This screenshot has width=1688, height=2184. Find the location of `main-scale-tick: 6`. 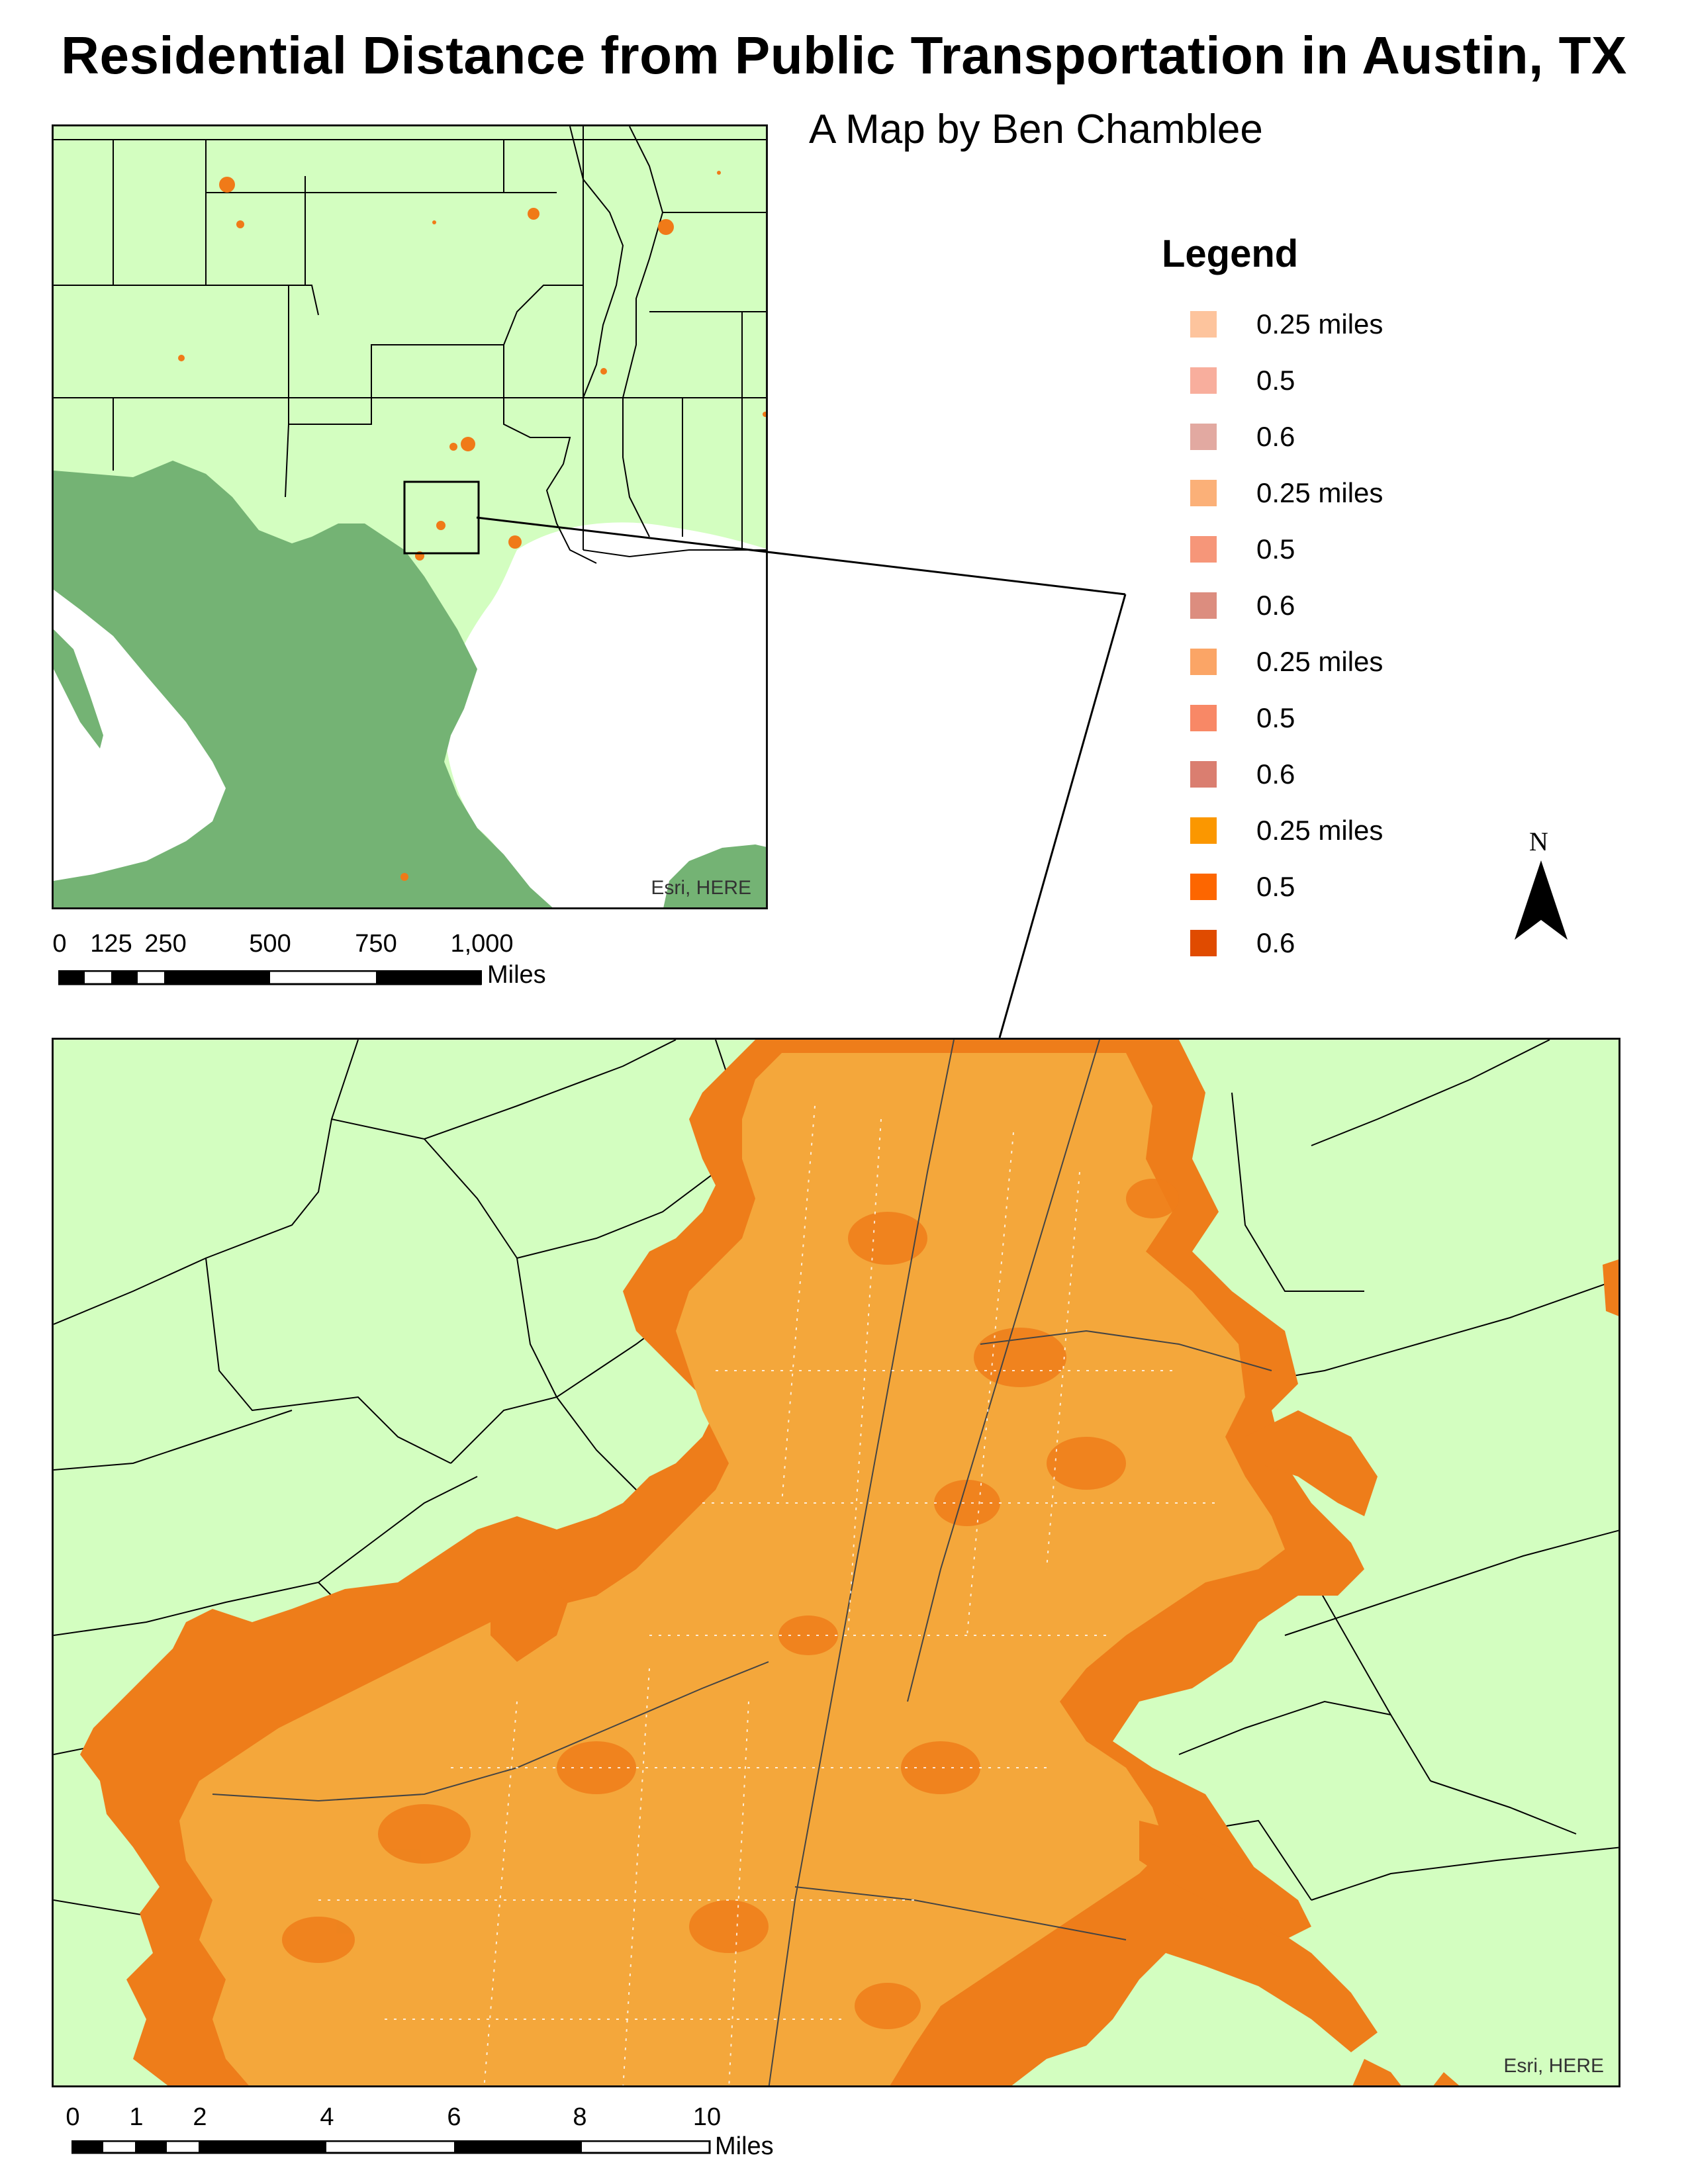

main-scale-tick: 6 is located at coordinates (454, 2117).